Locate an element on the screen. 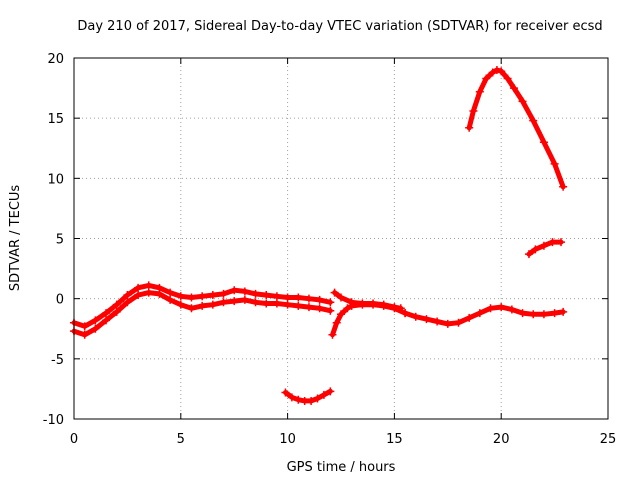  series-early-secondary is located at coordinates (367, 300).